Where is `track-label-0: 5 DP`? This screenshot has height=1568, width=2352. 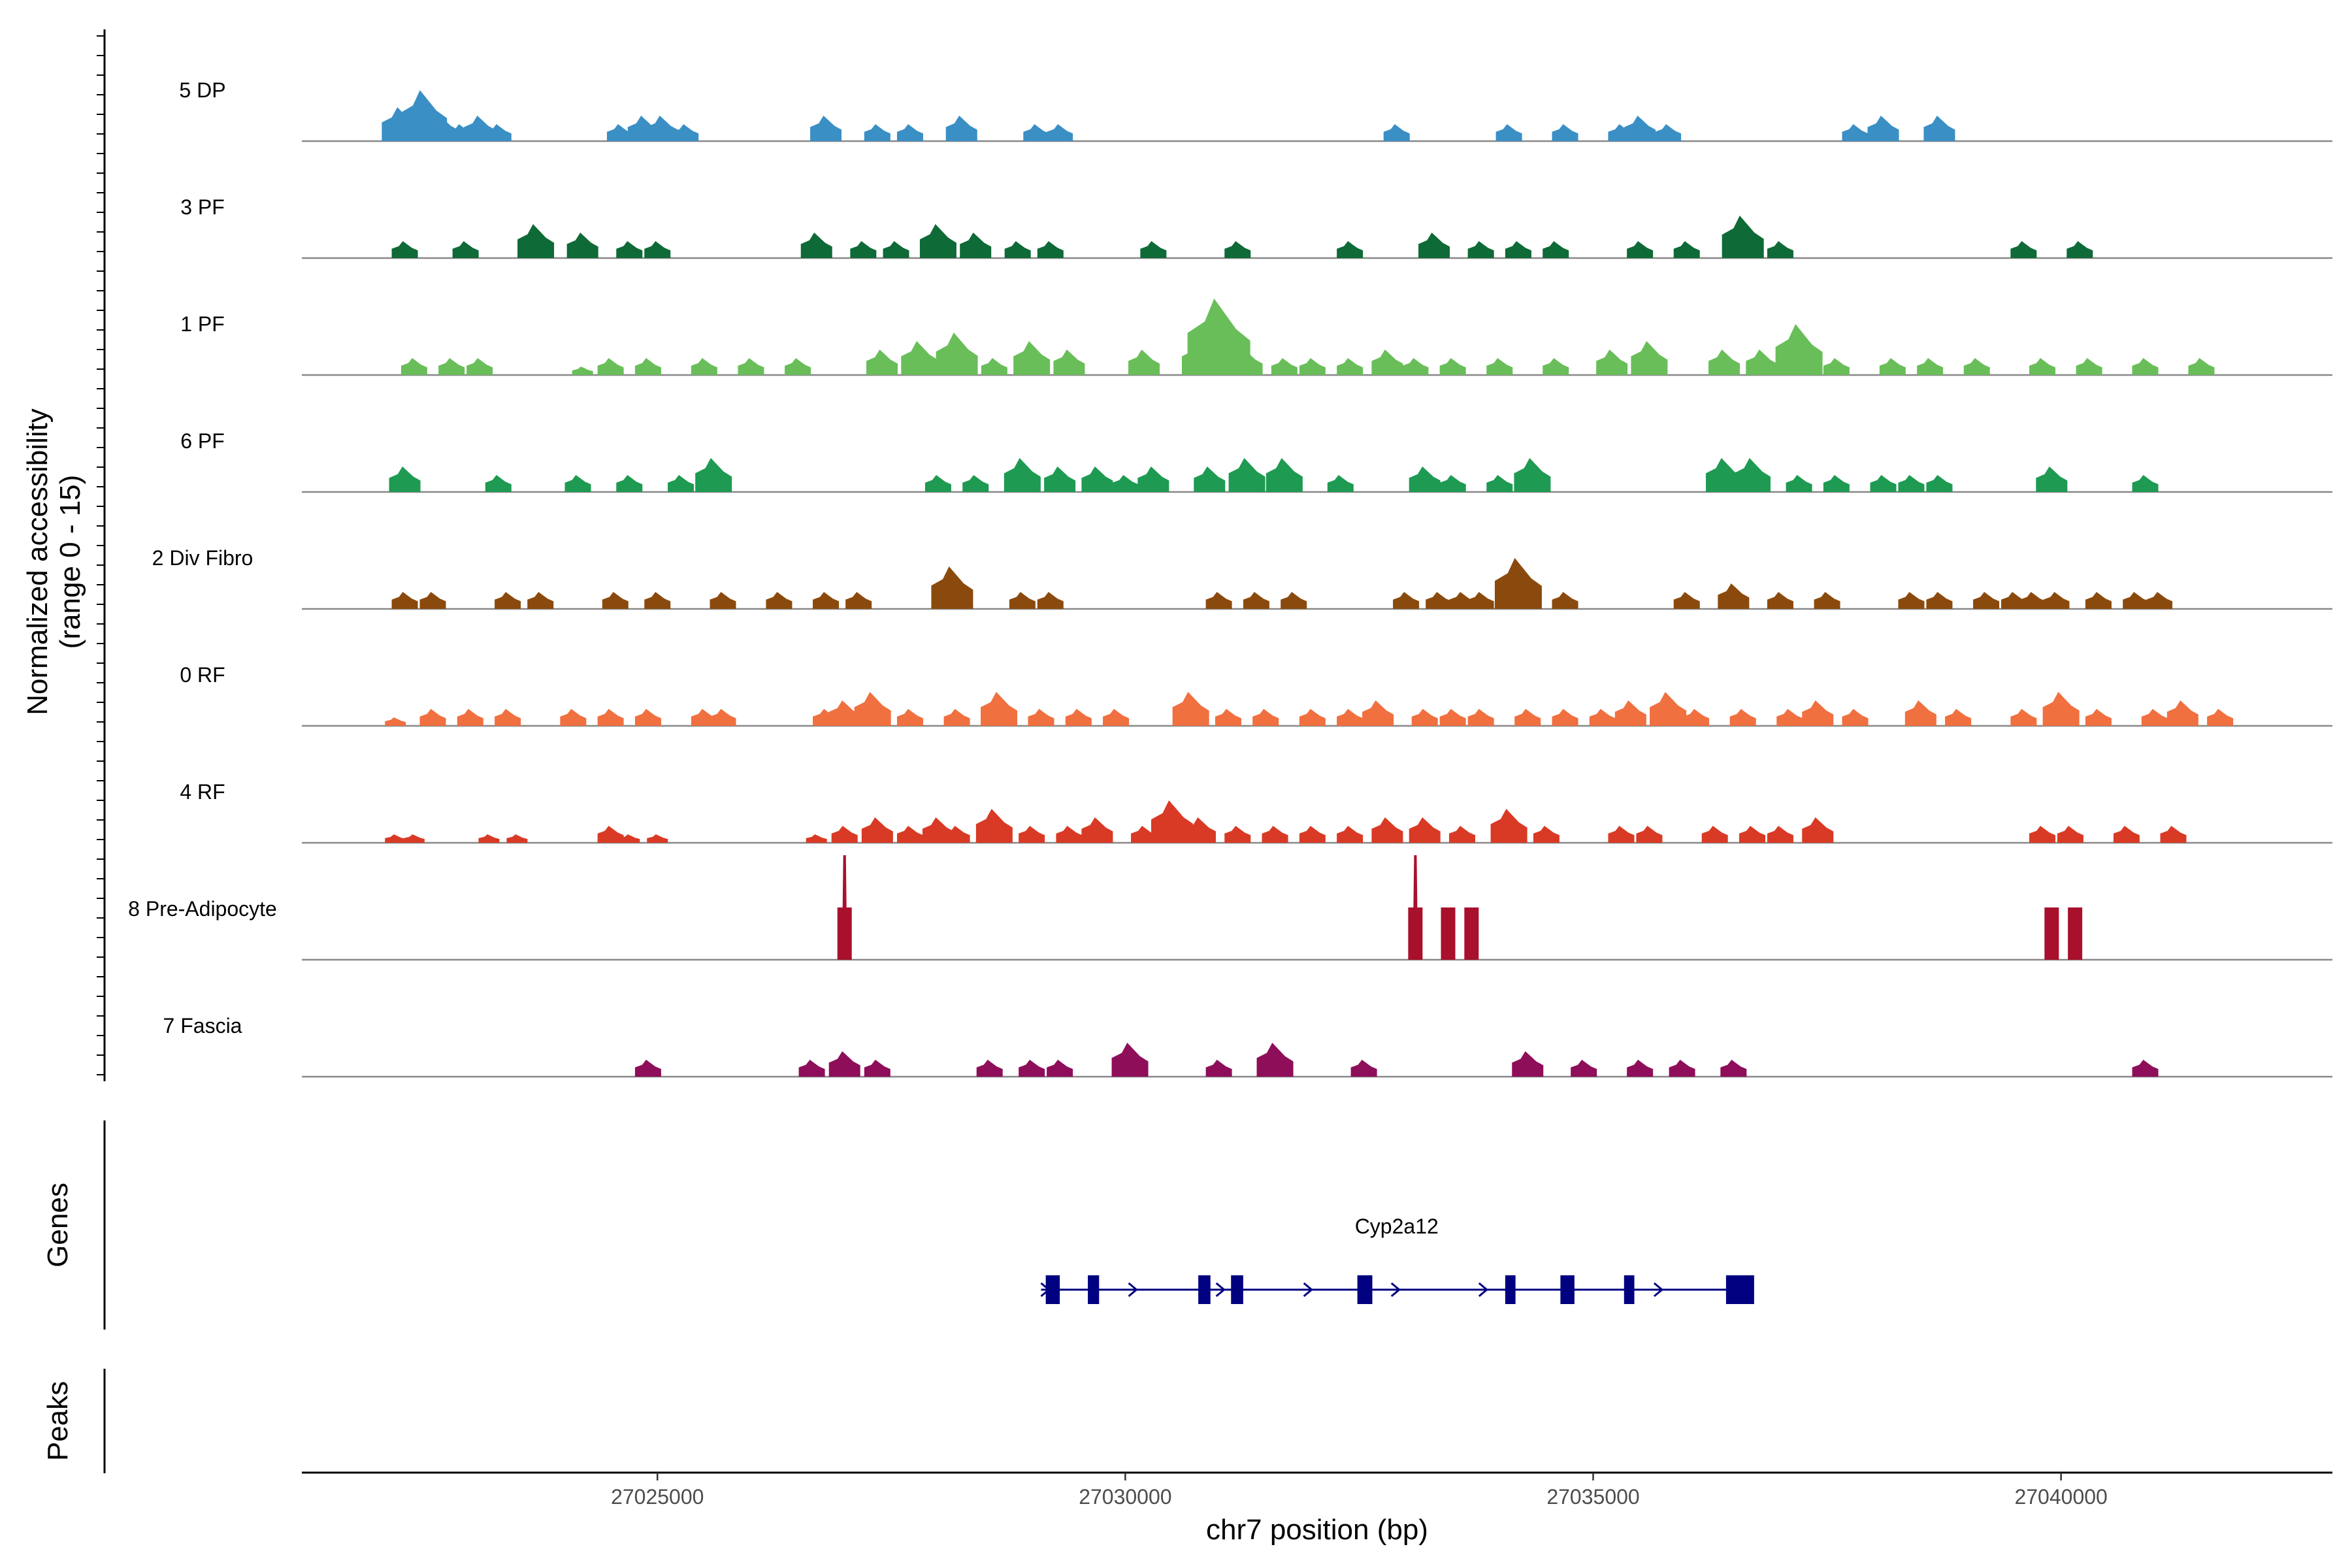
track-label-0: 5 DP is located at coordinates (202, 90).